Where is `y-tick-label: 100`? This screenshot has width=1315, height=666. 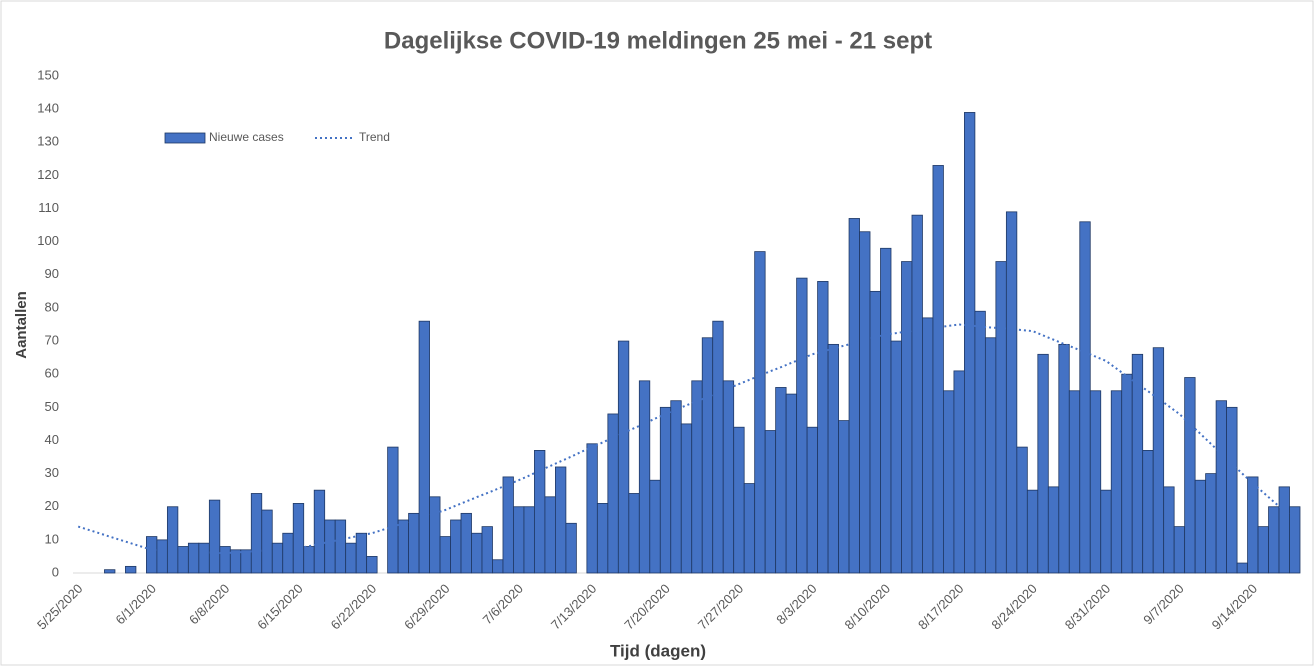 y-tick-label: 100 is located at coordinates (48, 240).